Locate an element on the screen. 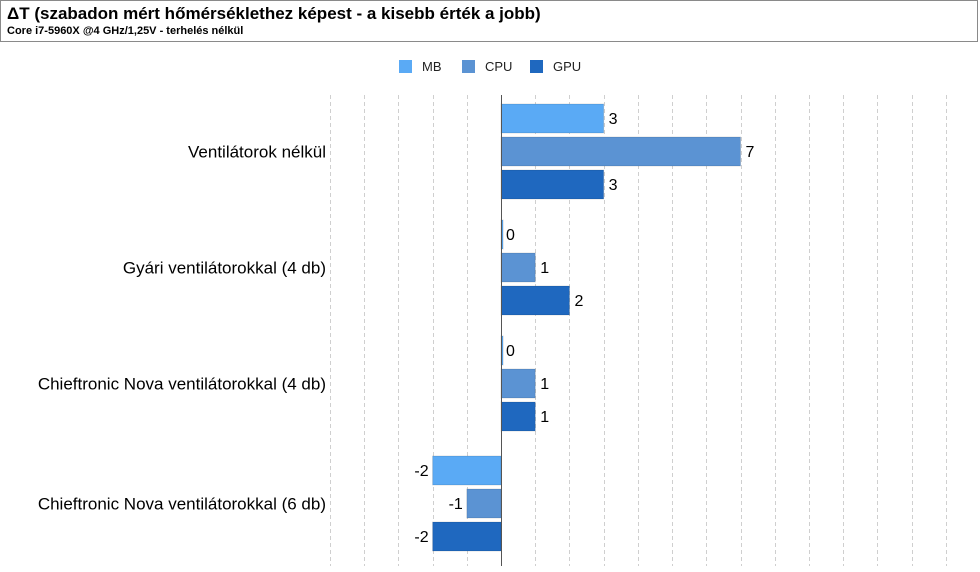 This screenshot has height=572, width=980. legend-swatch-mb is located at coordinates (405, 66).